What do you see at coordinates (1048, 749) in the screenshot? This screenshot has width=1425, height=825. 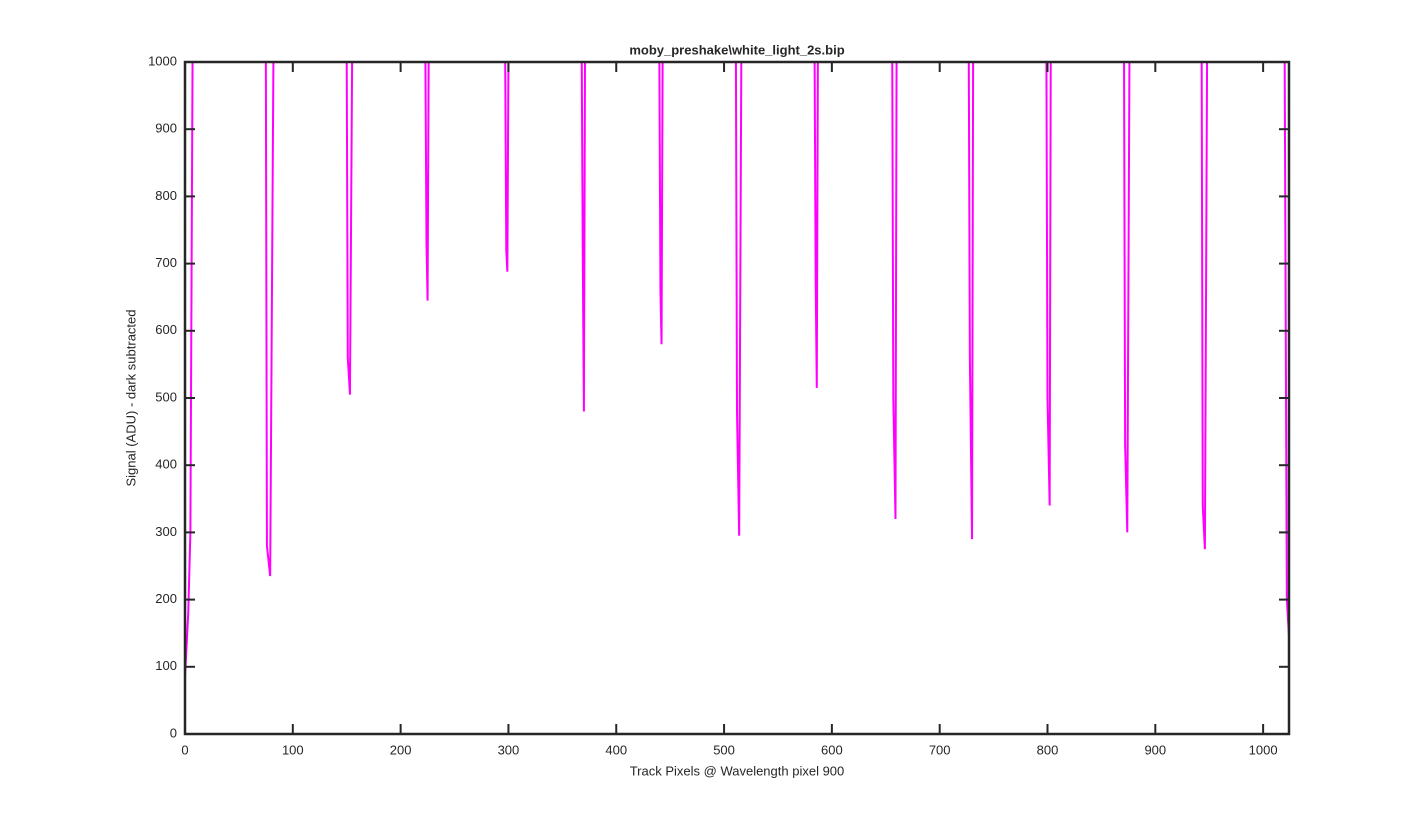 I see `x-tick-label: 800` at bounding box center [1048, 749].